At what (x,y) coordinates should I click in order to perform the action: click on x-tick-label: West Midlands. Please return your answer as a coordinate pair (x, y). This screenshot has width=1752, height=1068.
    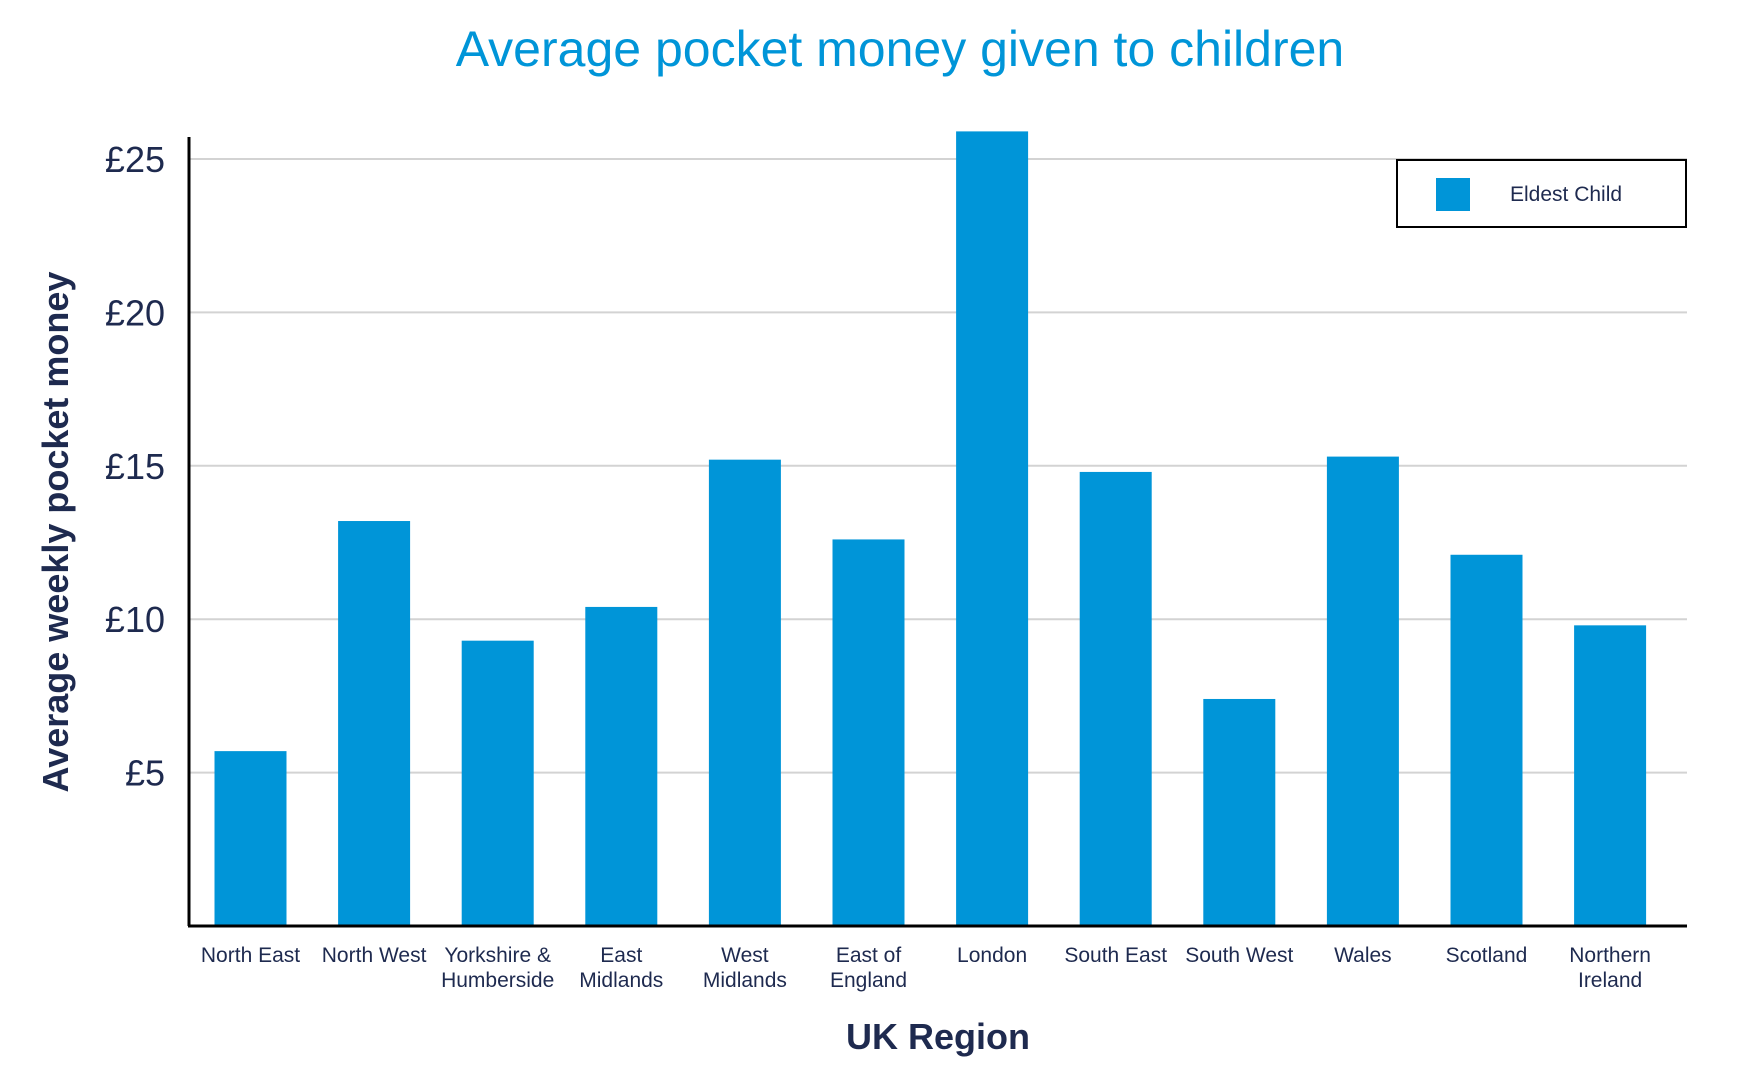
    Looking at the image, I should click on (745, 968).